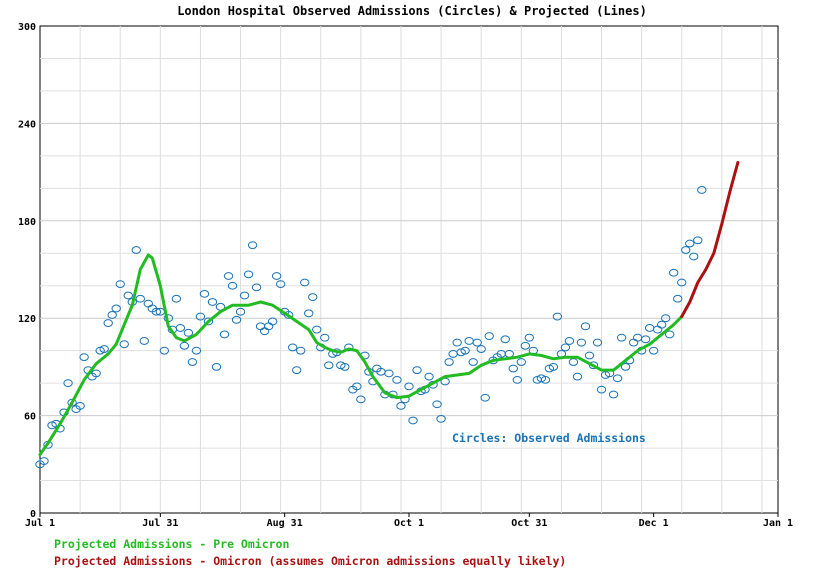  What do you see at coordinates (40, 523) in the screenshot?
I see `x-tick-label: Jul 1` at bounding box center [40, 523].